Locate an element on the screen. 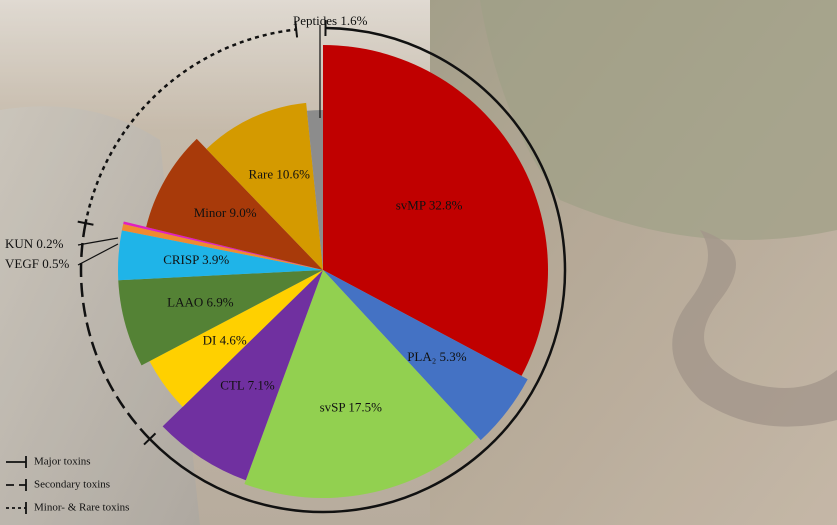 This screenshot has height=525, width=837. slice-value: 32.8% is located at coordinates (446, 204).